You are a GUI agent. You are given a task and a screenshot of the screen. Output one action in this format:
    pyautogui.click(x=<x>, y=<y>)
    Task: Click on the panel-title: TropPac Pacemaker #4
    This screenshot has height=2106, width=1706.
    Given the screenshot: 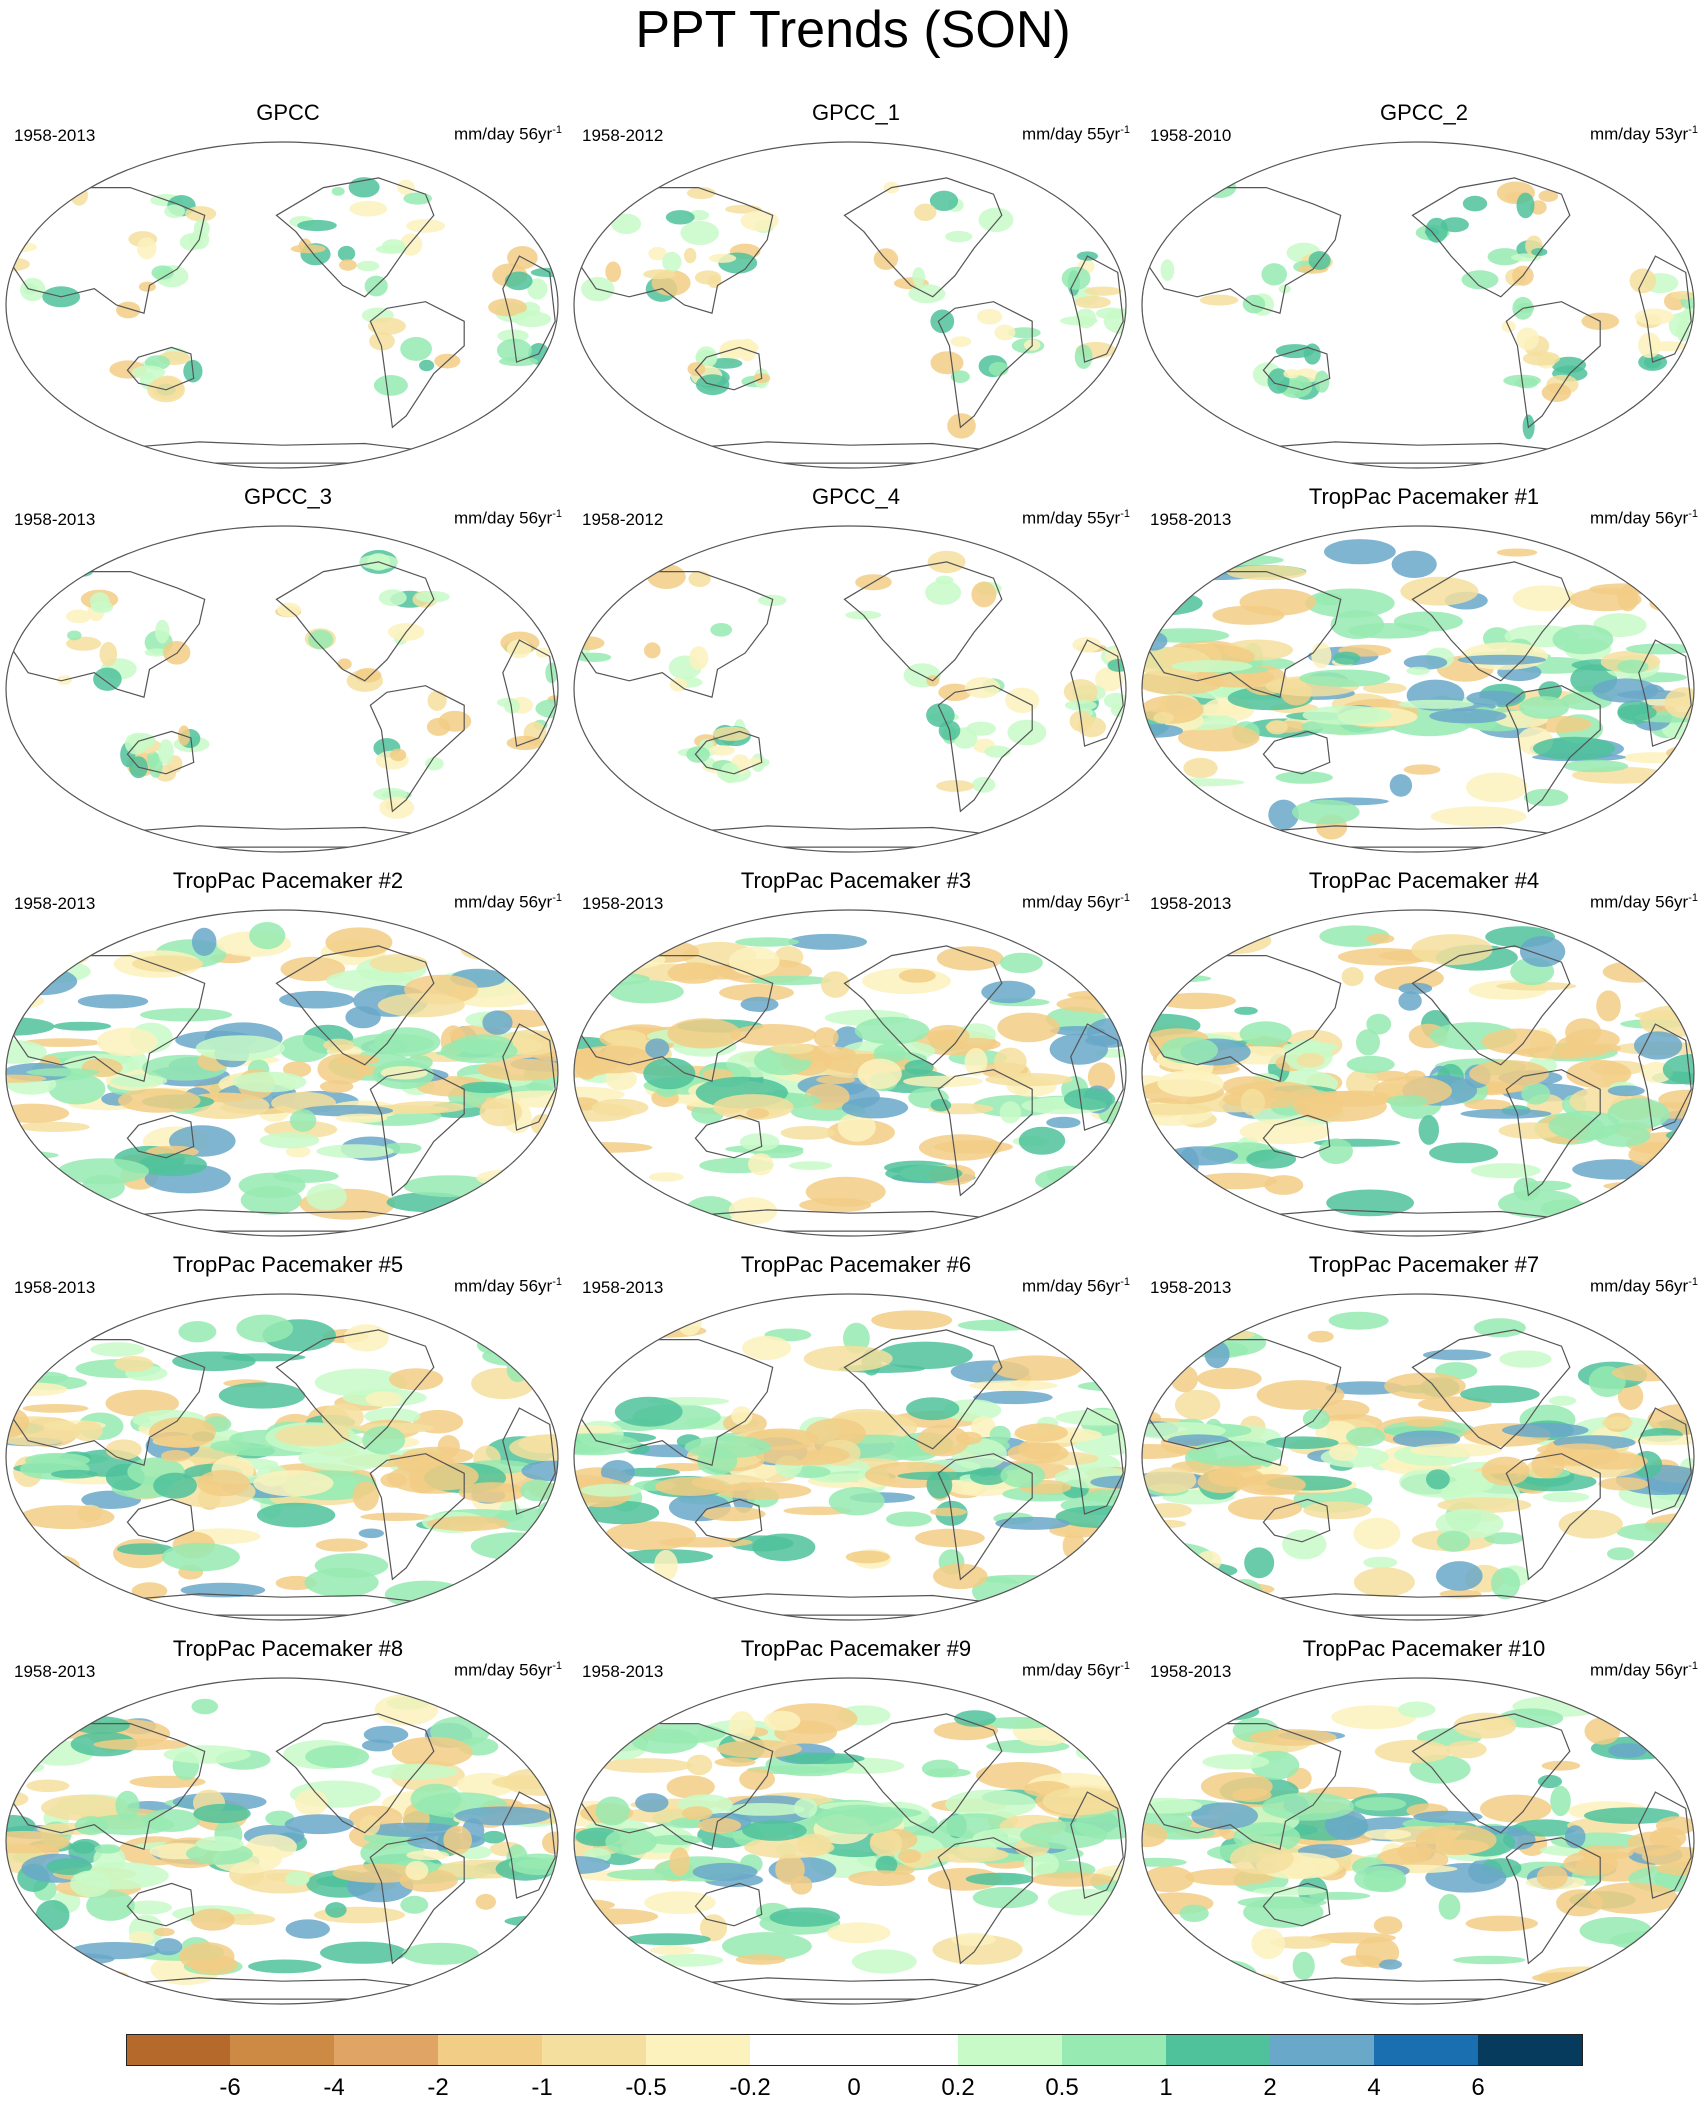 What is the action you would take?
    pyautogui.click(x=1424, y=880)
    